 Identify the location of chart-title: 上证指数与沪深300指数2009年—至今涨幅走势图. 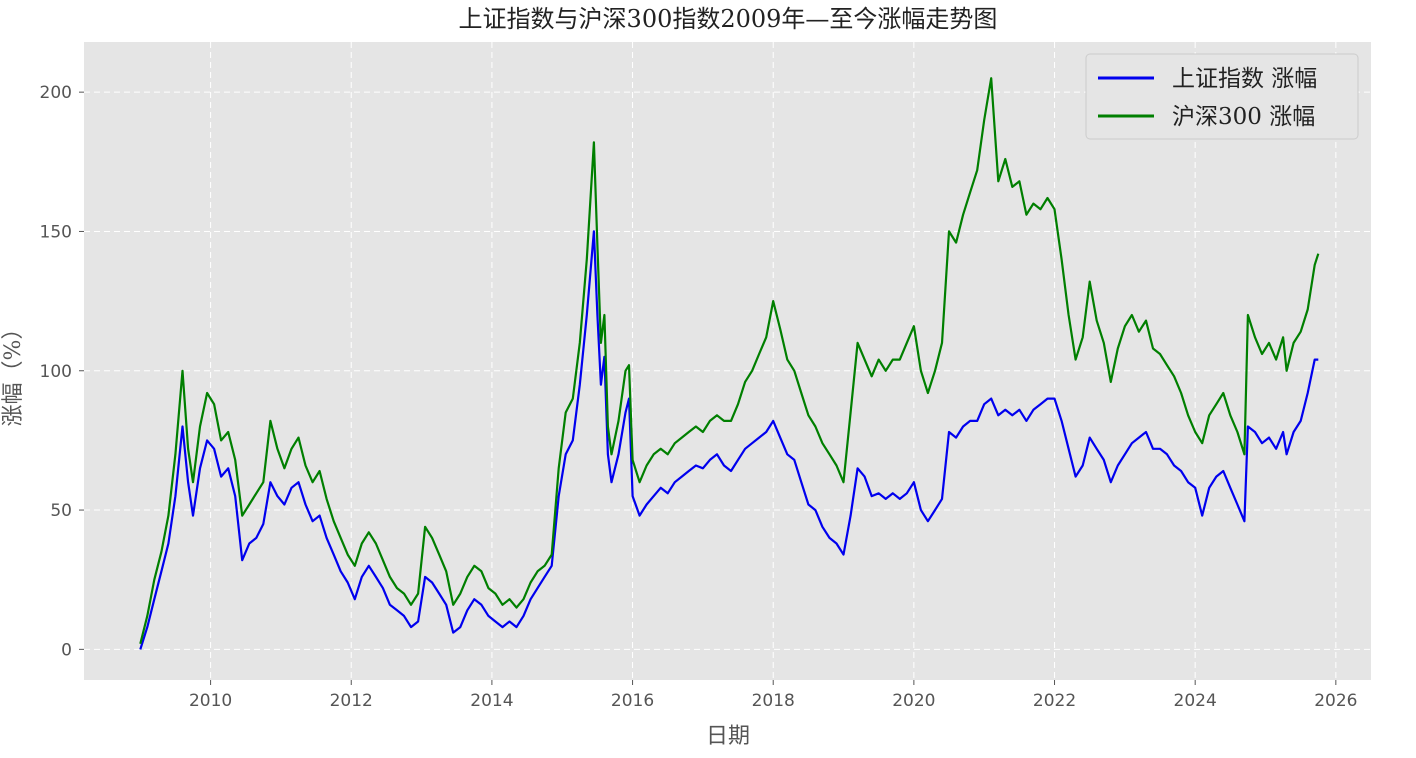
(728, 19).